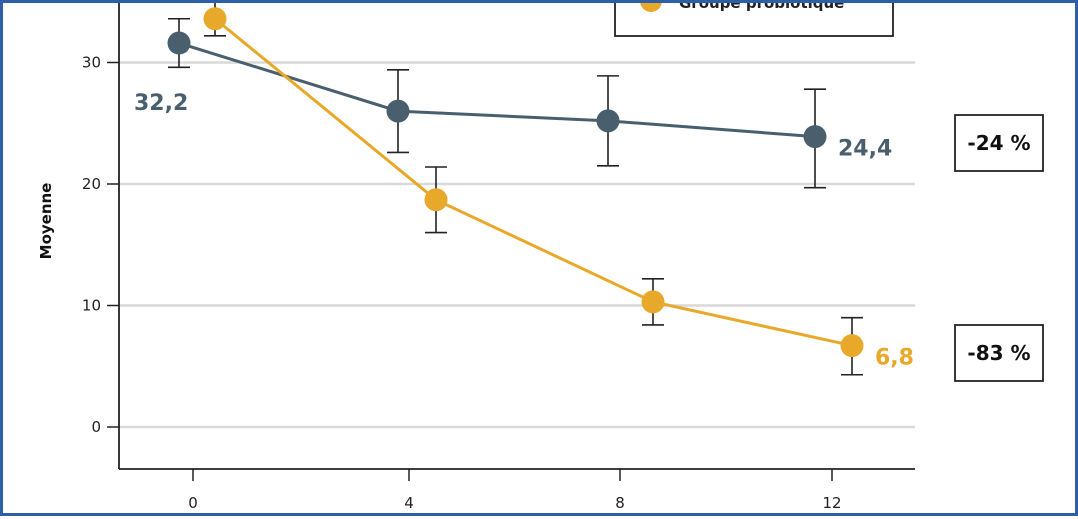 This screenshot has height=519, width=1078. Describe the element at coordinates (193, 503) in the screenshot. I see `x-tick-label: 0` at that location.